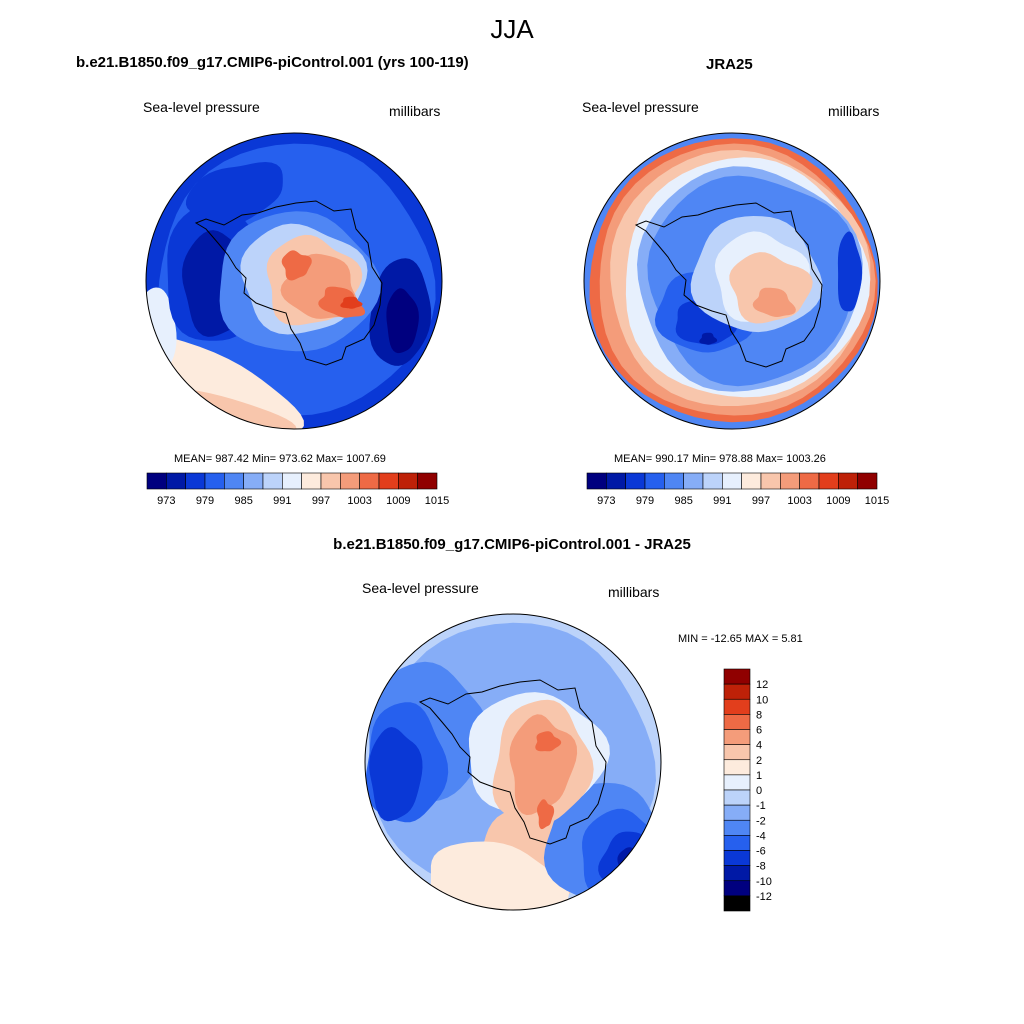 Image resolution: width=1024 pixels, height=1024 pixels. What do you see at coordinates (759, 746) in the screenshot?
I see `colorbar-tick-label: 4` at bounding box center [759, 746].